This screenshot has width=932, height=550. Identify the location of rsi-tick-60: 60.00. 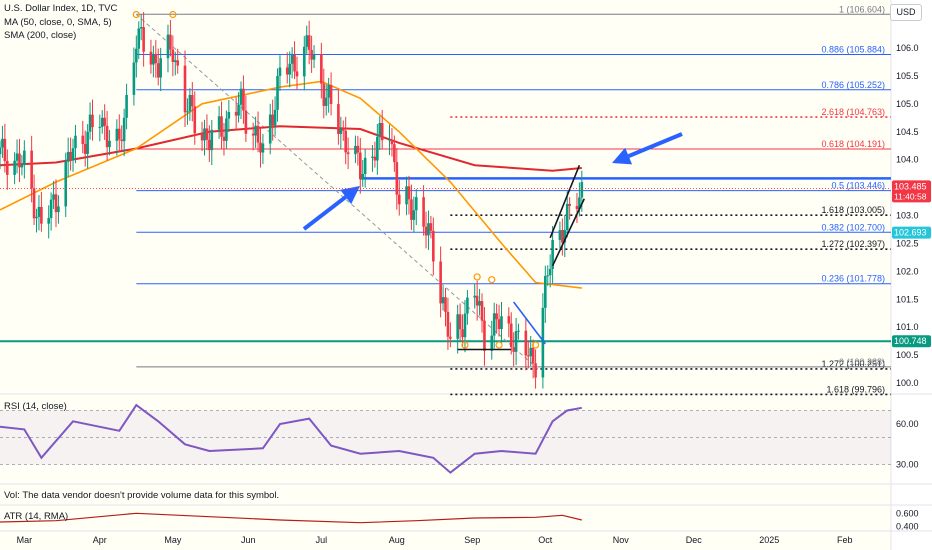
(907, 424).